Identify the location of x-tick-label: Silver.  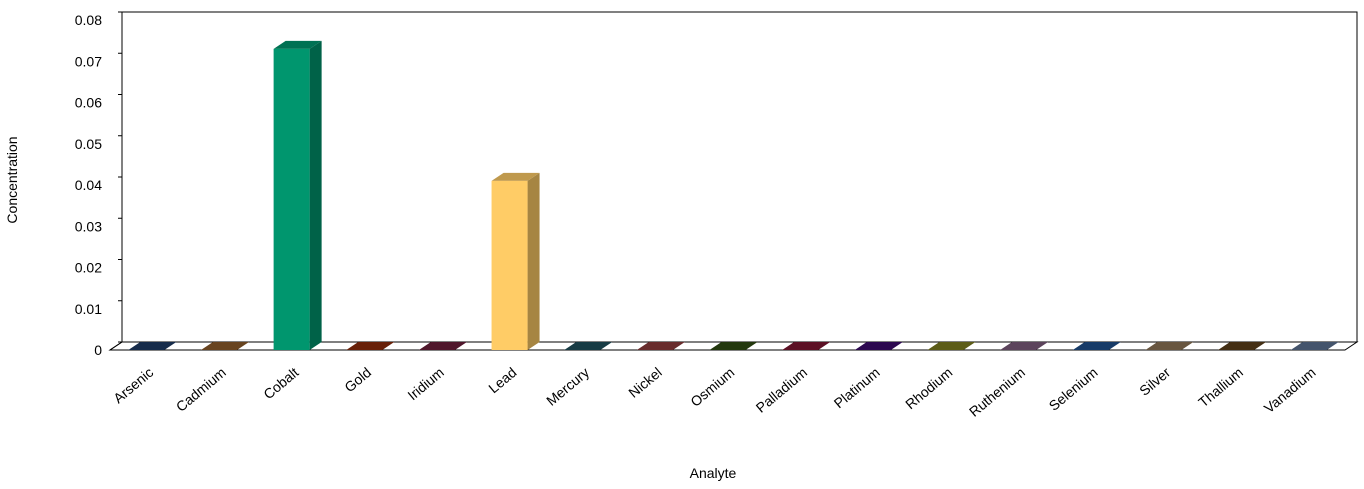
(1154, 381).